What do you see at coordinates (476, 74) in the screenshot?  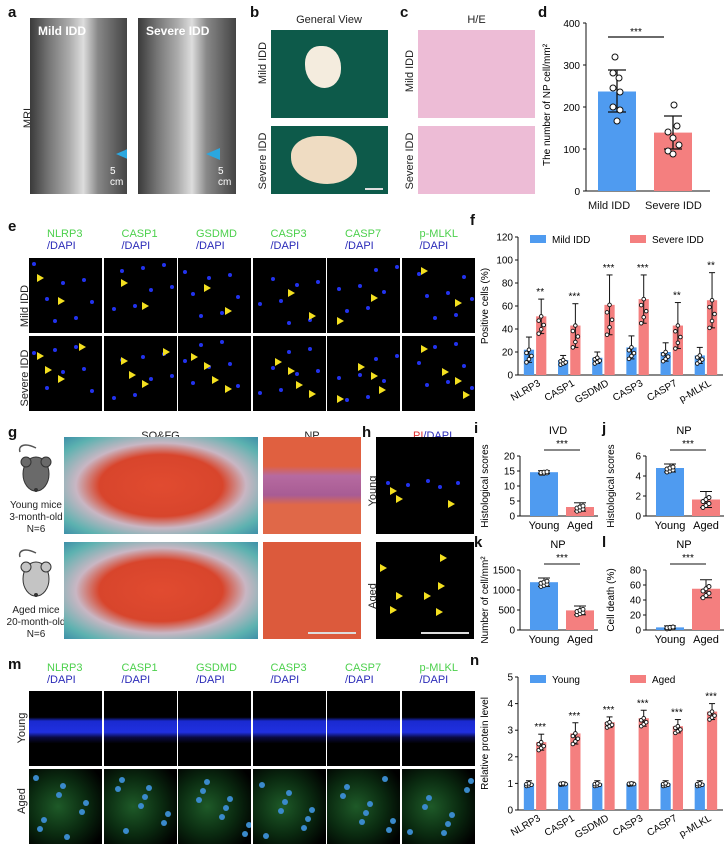 I see `he-mild-image` at bounding box center [476, 74].